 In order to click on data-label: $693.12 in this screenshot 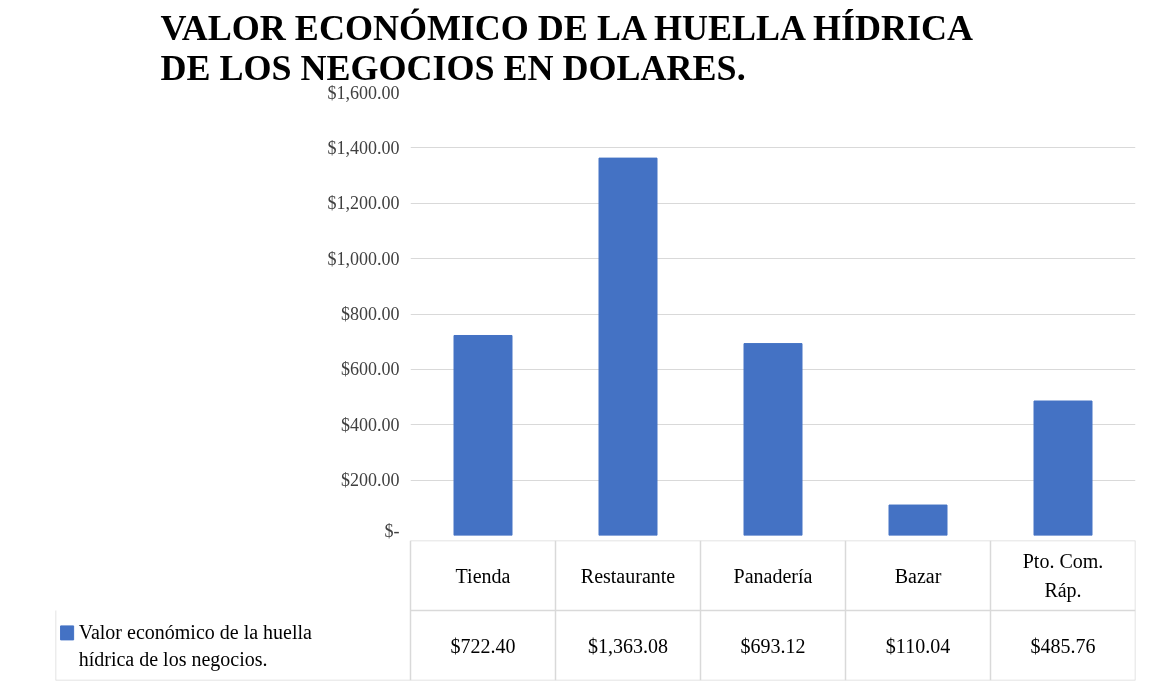, I will do `click(773, 645)`.